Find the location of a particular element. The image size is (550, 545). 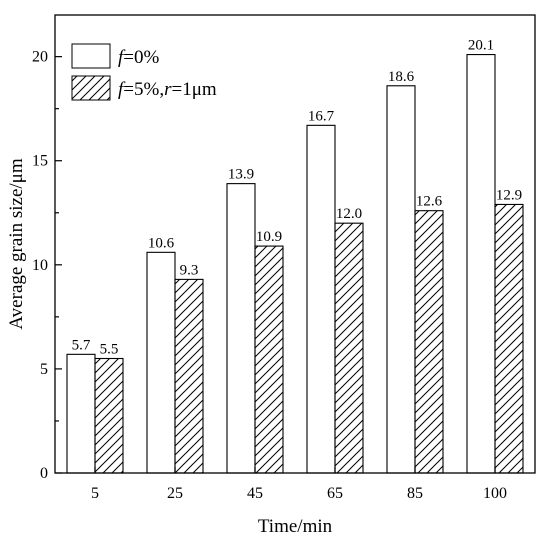

legend-label-2: f=5%,r=1μm is located at coordinates (167, 89).